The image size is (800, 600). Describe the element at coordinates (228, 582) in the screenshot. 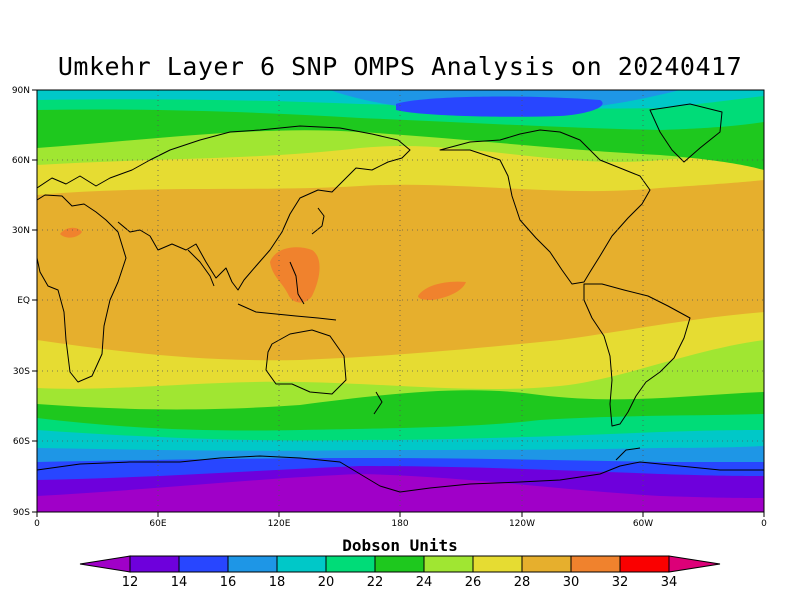

I see `colorbar-label: 16` at that location.